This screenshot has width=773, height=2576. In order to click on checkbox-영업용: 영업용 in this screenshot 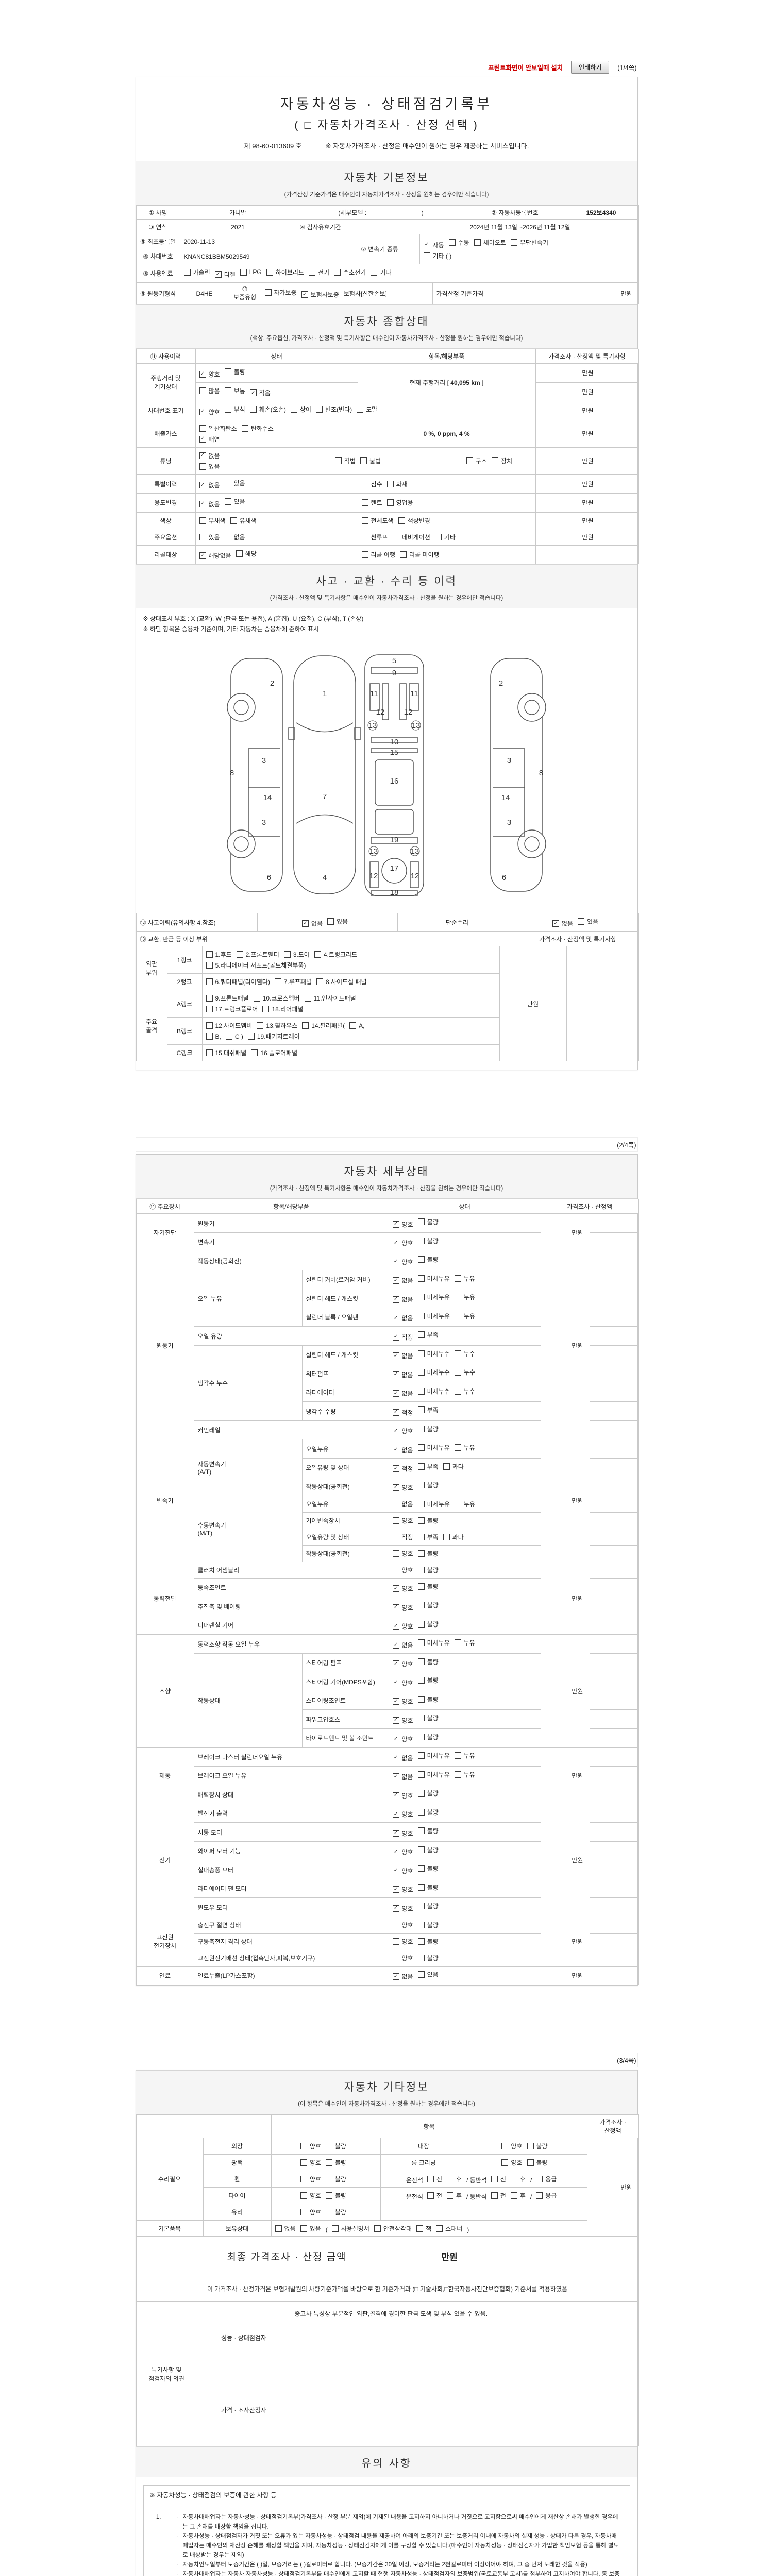, I will do `click(399, 502)`.